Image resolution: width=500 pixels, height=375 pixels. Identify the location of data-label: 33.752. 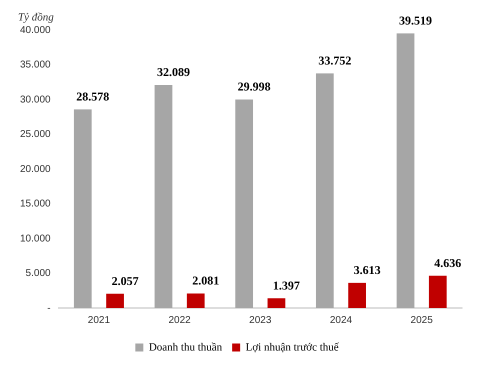
(335, 61).